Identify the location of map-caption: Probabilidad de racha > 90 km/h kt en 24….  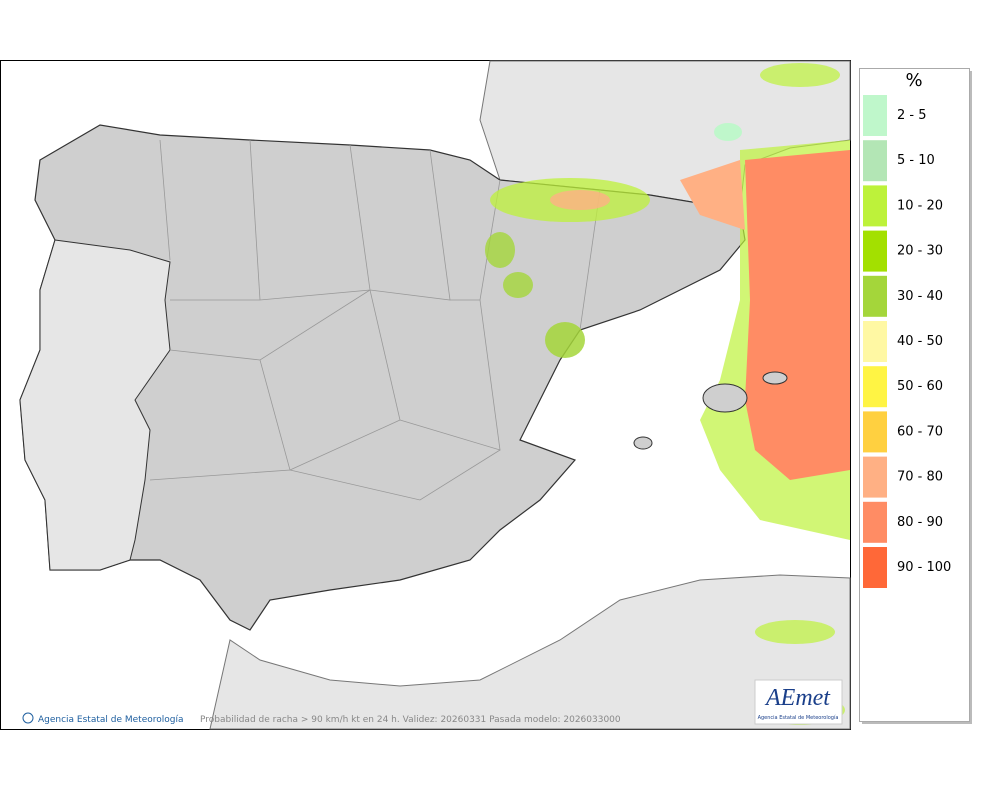
(410, 720).